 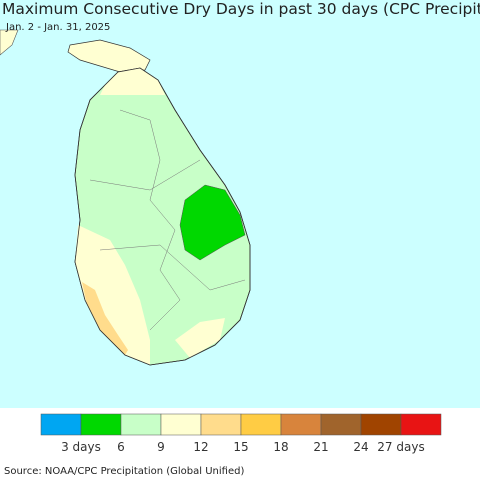 What do you see at coordinates (121, 447) in the screenshot?
I see `legend-label: 6` at bounding box center [121, 447].